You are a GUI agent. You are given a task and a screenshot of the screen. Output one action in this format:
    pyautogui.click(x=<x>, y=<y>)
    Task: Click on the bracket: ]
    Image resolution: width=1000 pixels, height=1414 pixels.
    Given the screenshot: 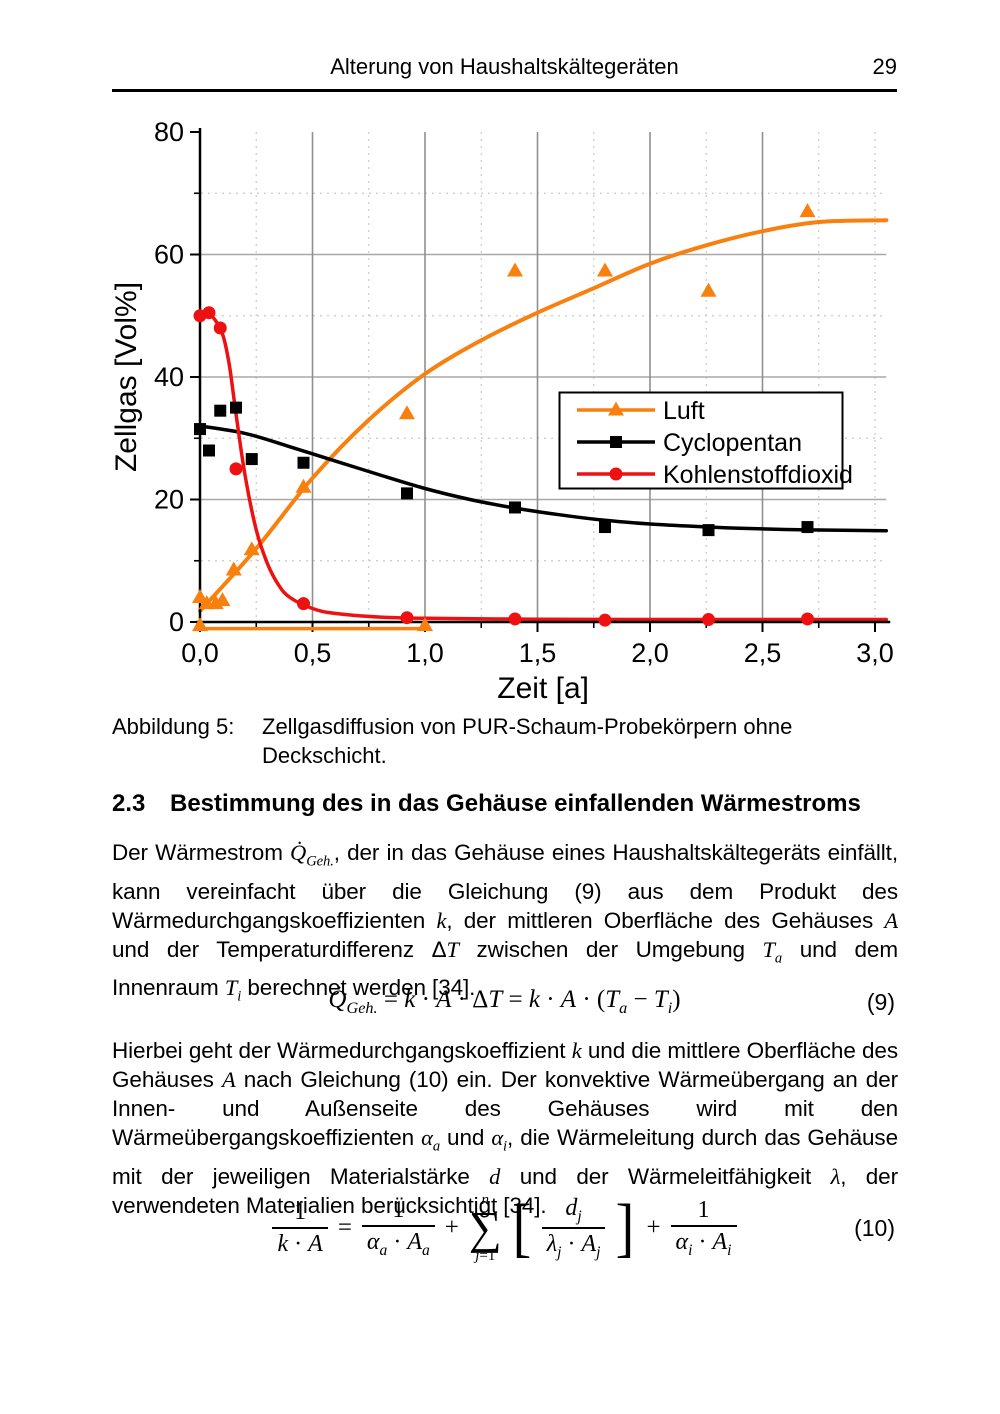 What is the action you would take?
    pyautogui.click(x=625, y=1228)
    